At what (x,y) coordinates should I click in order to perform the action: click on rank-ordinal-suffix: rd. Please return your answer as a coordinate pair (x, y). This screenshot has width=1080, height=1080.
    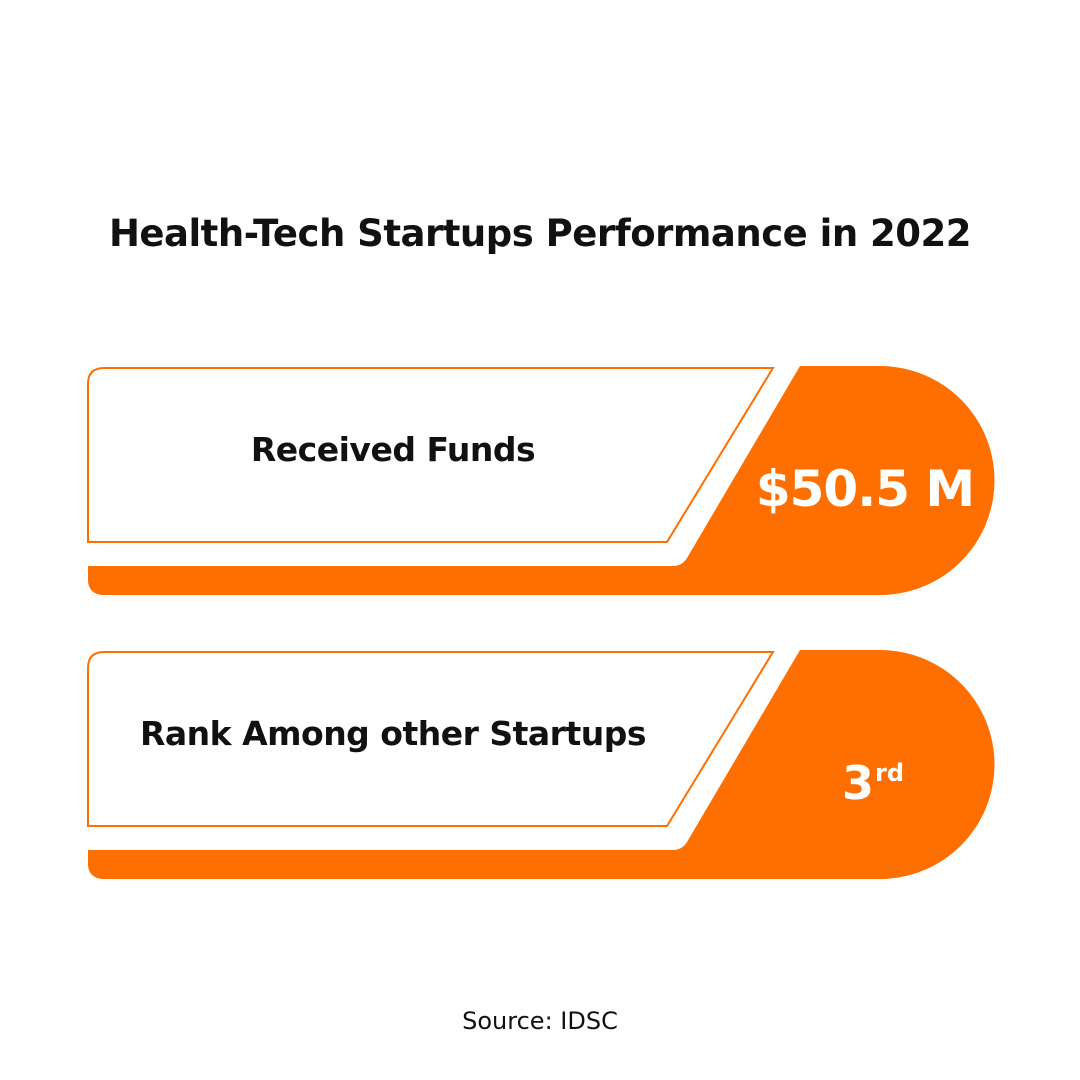
    Looking at the image, I should click on (890, 773).